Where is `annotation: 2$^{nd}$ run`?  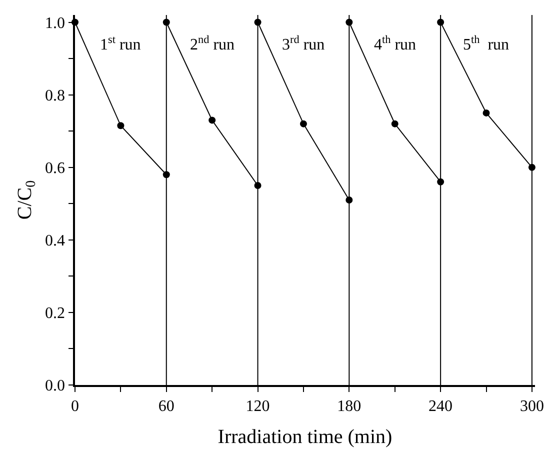
annotation: 2$^{nd}$ run is located at coordinates (212, 44).